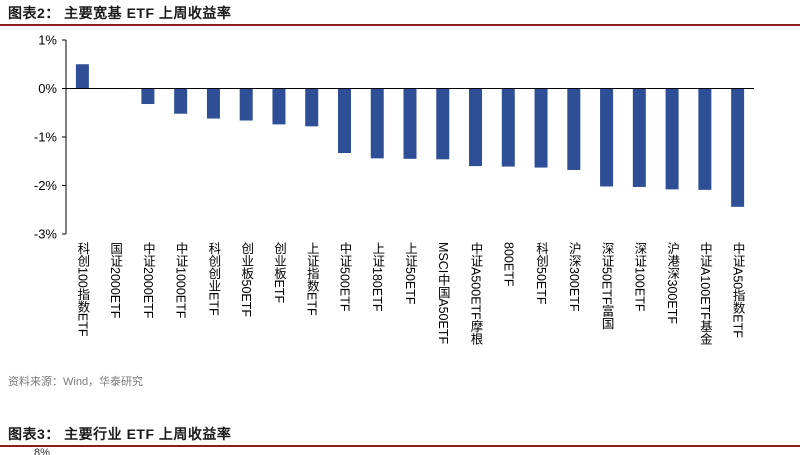 This screenshot has height=455, width=800. I want to click on x-category-label: MSCI中国A50ETF, so click(443, 293).